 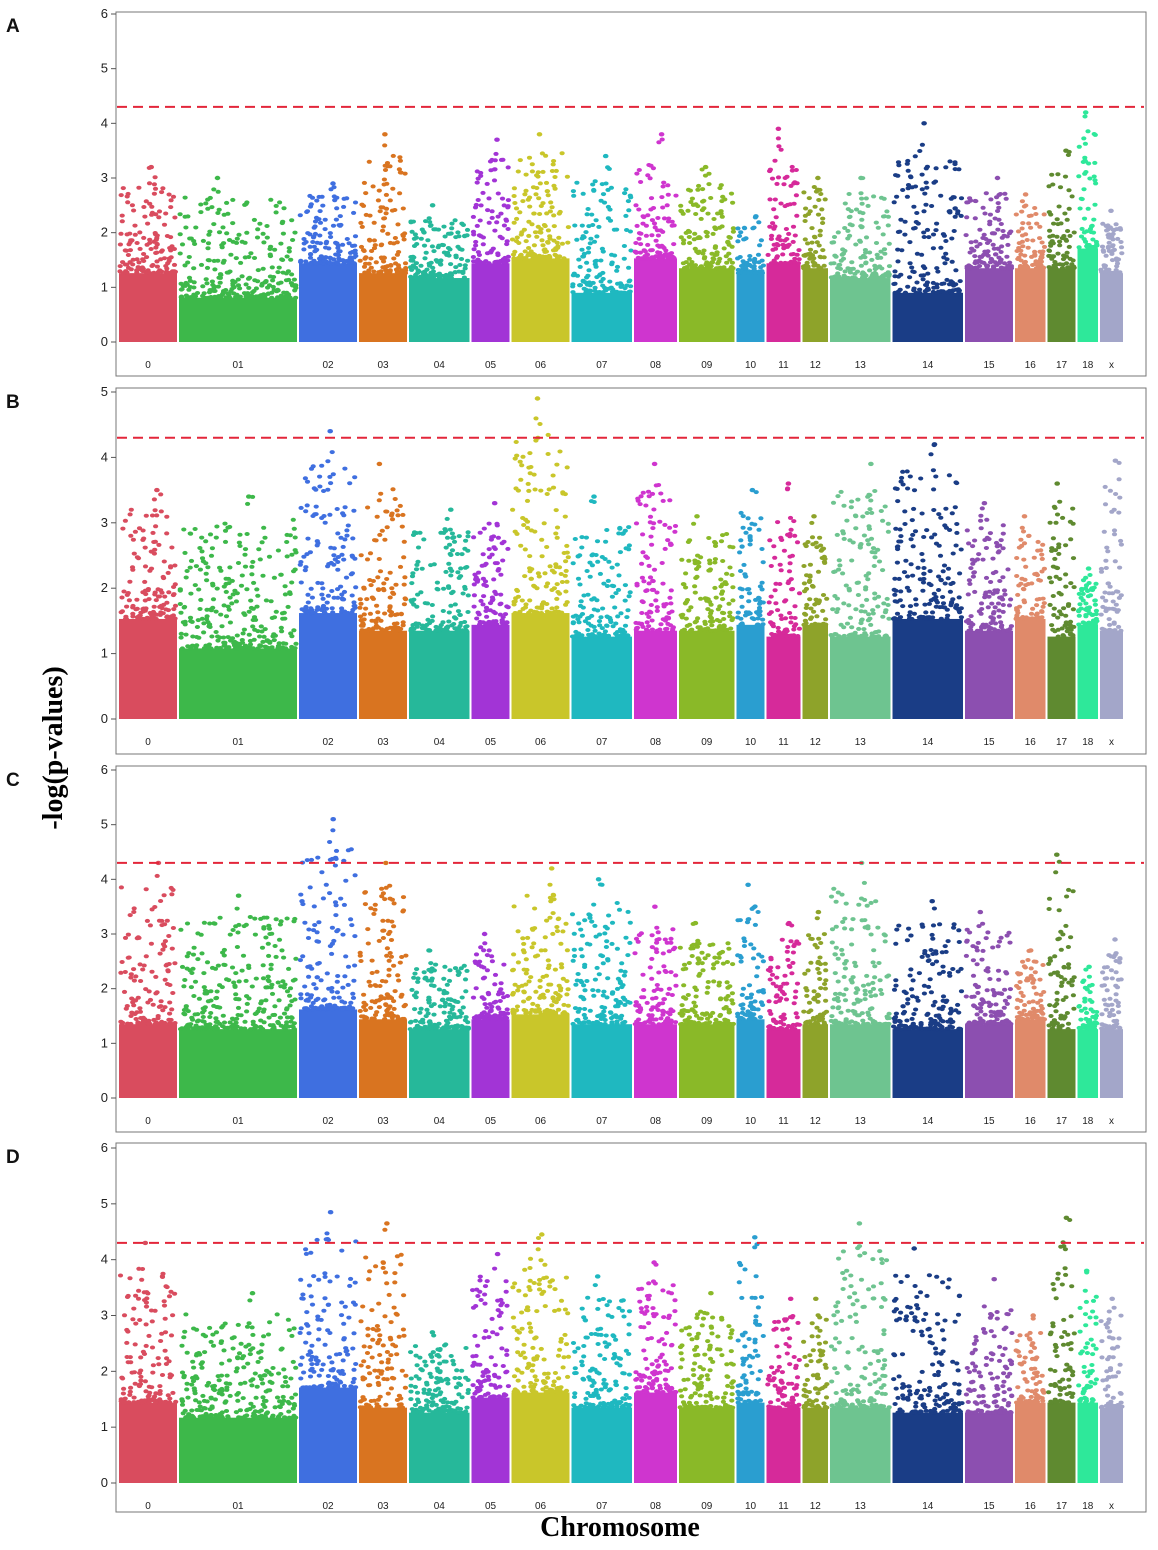 I want to click on point-cluster, so click(x=439, y=310).